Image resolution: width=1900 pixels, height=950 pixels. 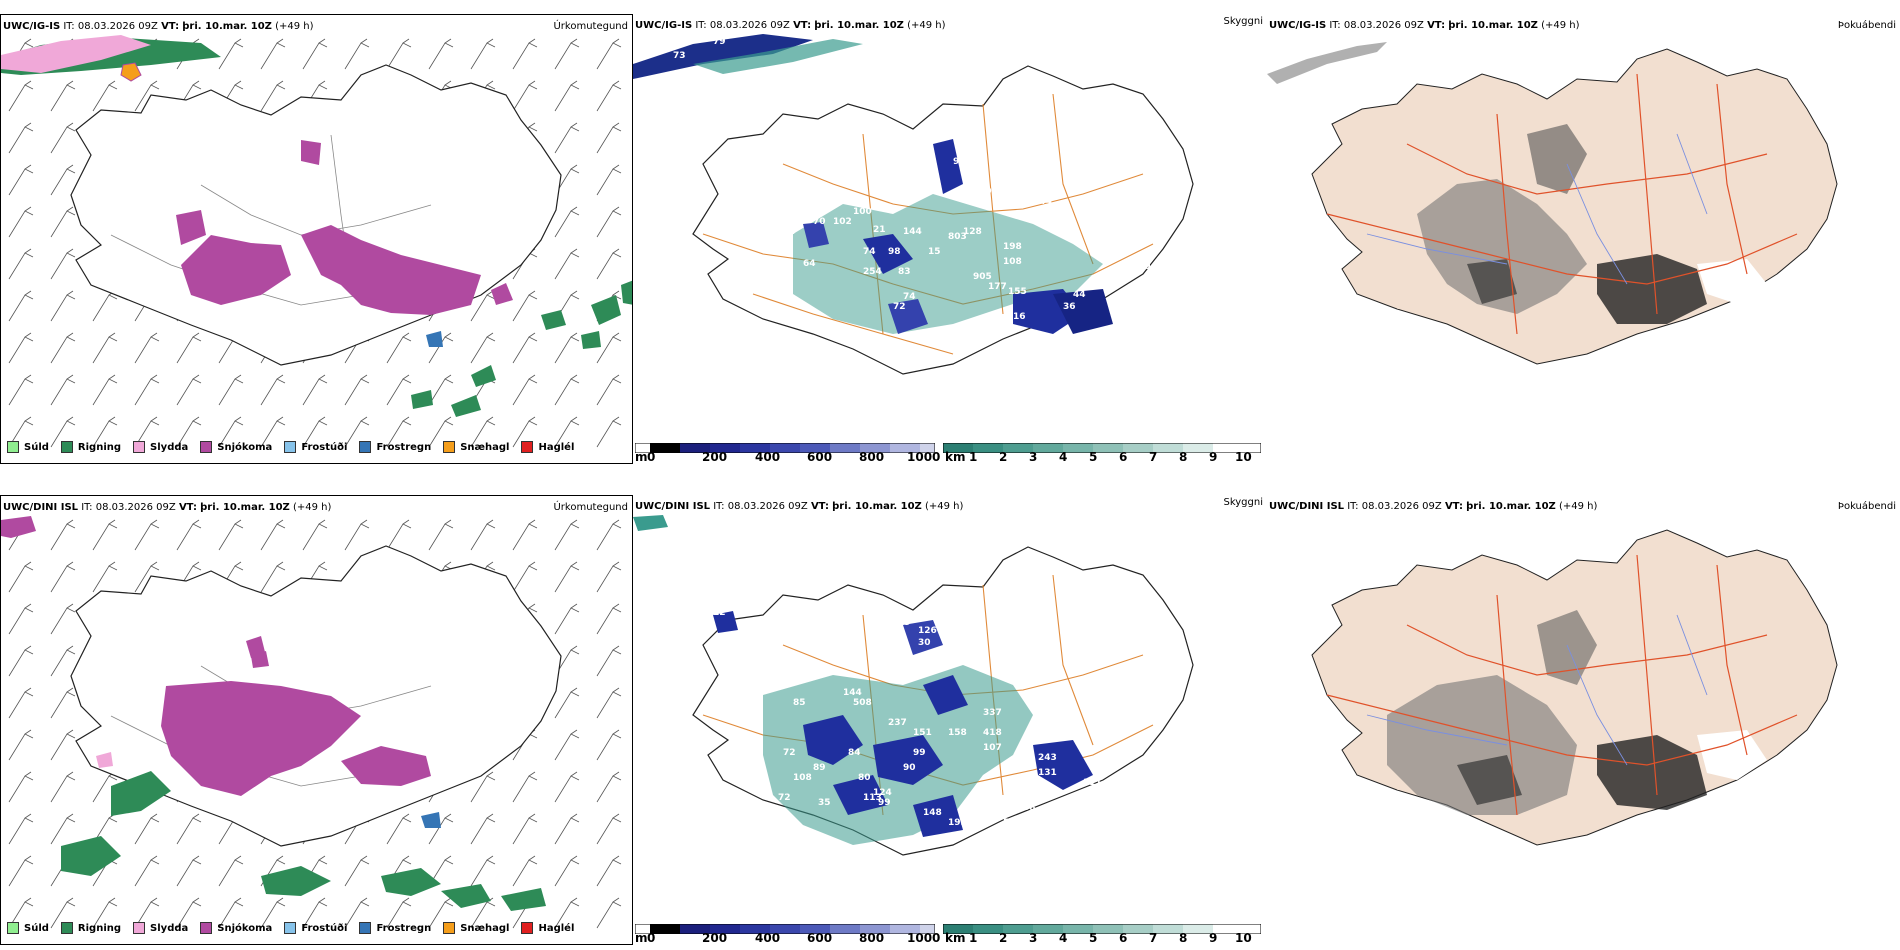 I want to click on cloud-base-value-label: 198, so click(x=1012, y=247).